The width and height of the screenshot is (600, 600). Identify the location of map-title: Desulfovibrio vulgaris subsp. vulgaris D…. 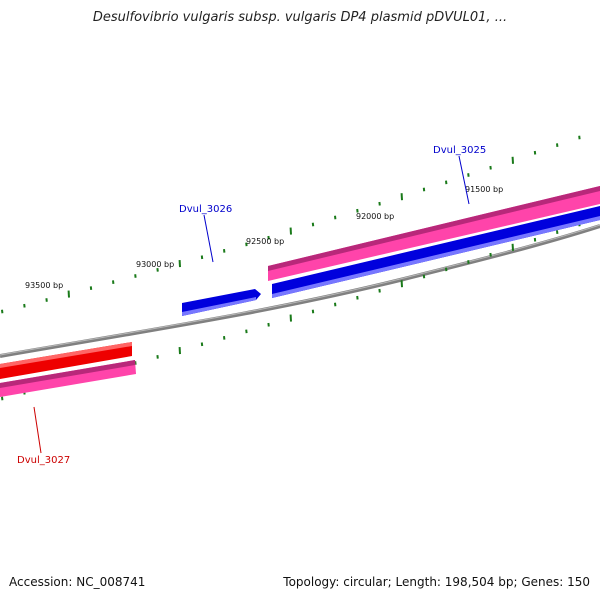
(300, 17).